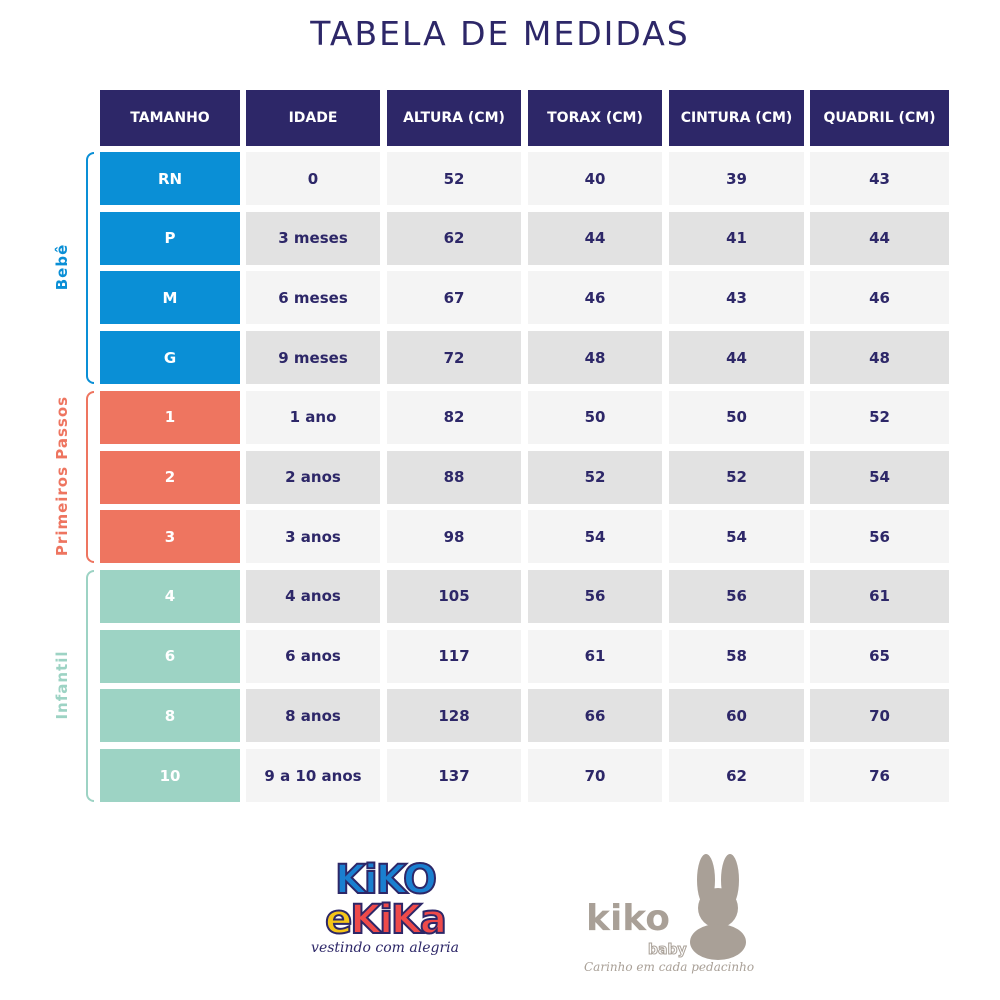 The height and width of the screenshot is (1000, 1000). I want to click on table-cell: 41, so click(736, 238).